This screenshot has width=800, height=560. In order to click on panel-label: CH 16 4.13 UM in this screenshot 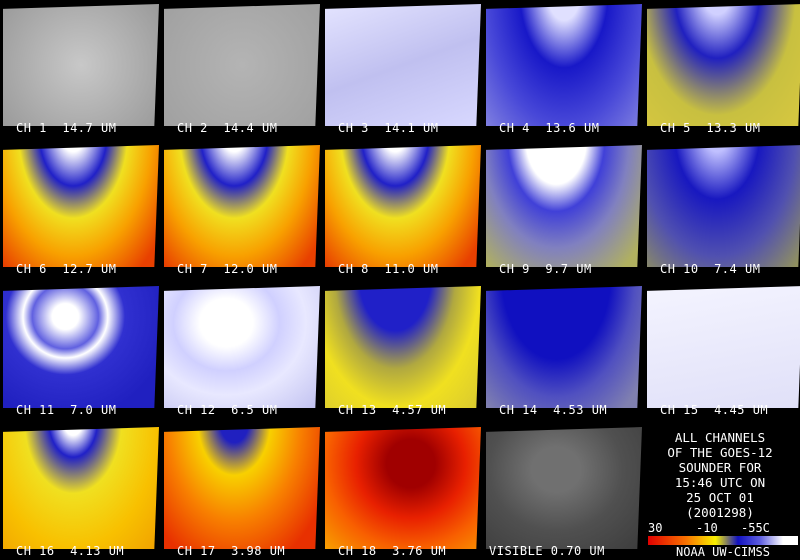, I will do `click(70, 551)`.